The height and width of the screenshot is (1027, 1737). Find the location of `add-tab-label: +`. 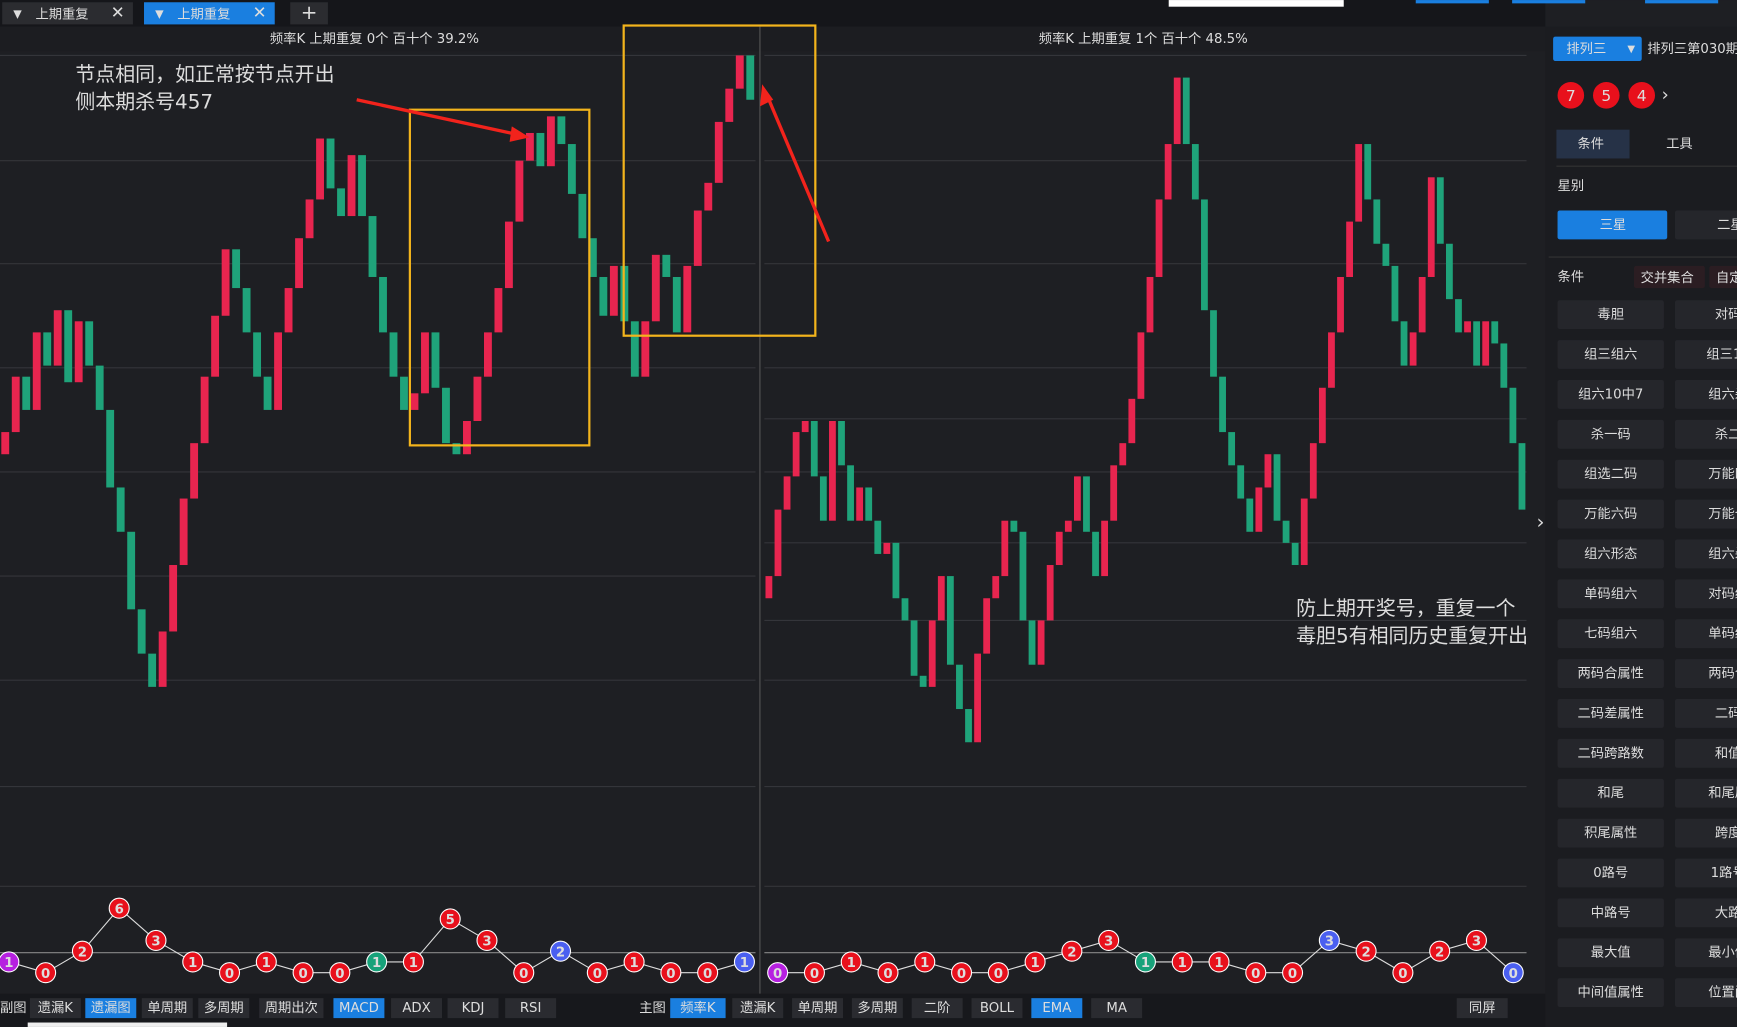

add-tab-label: + is located at coordinates (309, 12).